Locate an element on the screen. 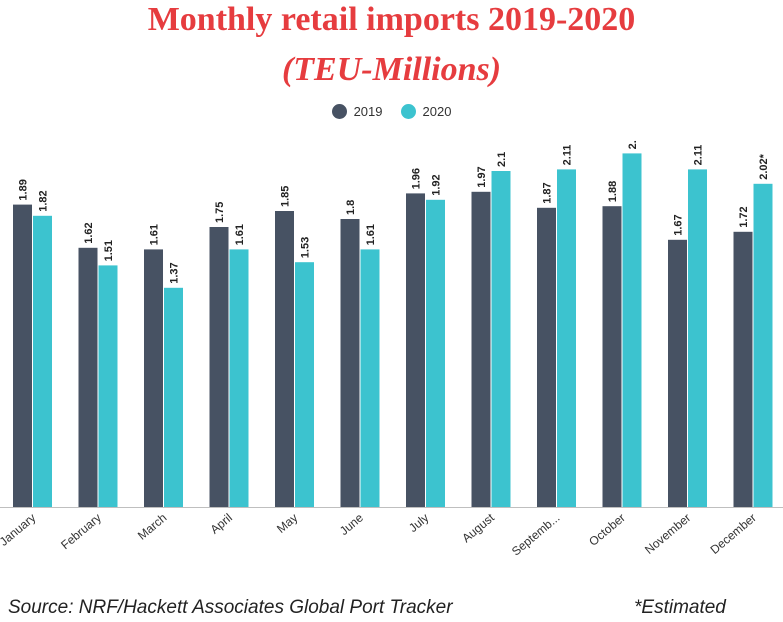 The width and height of the screenshot is (783, 622). data-label-2019-7: 1.97 is located at coordinates (482, 176).